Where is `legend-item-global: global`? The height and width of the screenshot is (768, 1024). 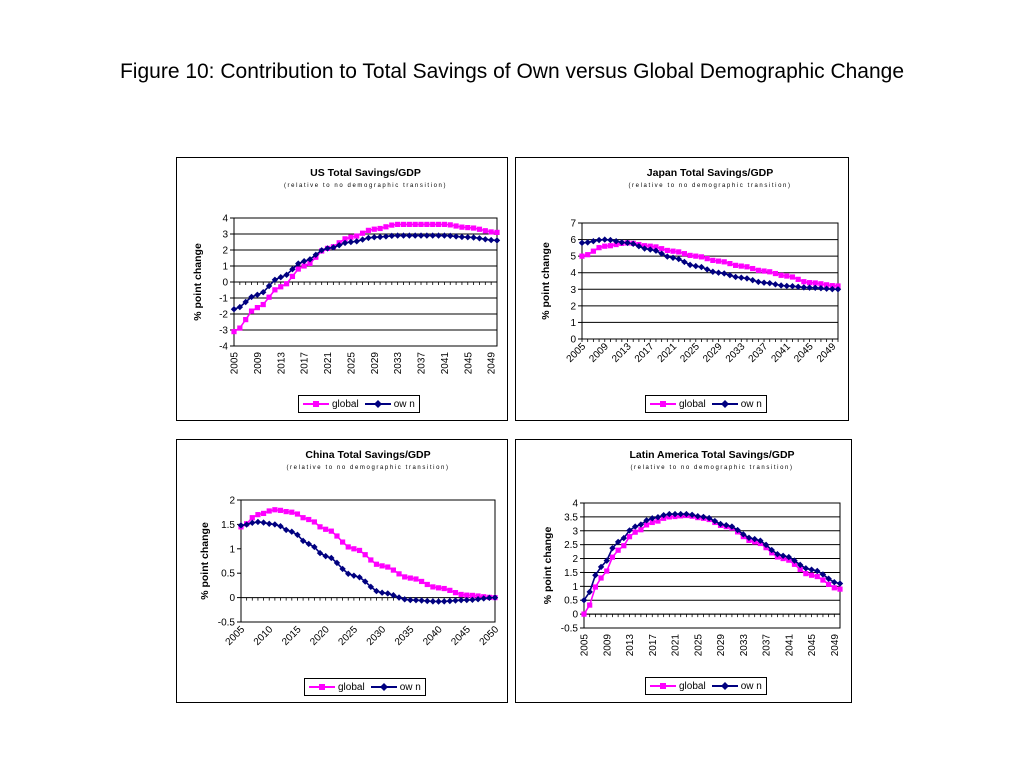
legend-item-global: global is located at coordinates (678, 686).